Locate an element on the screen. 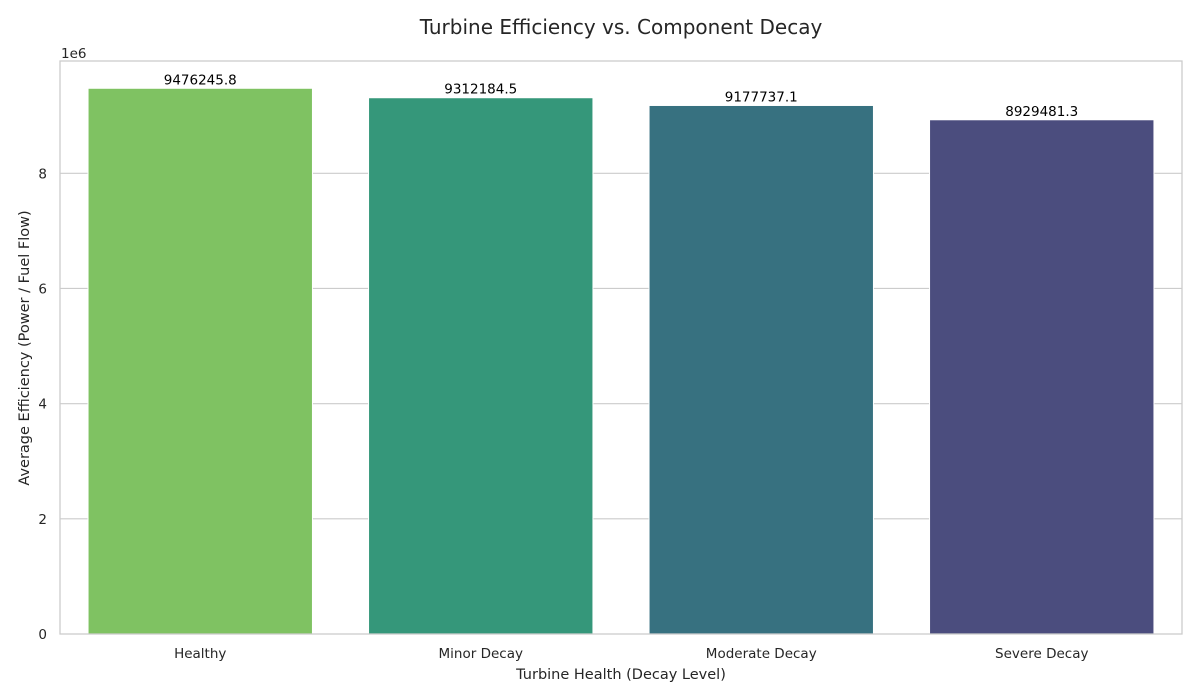 The image size is (1200, 700). y-tick-label: 2 is located at coordinates (42, 520).